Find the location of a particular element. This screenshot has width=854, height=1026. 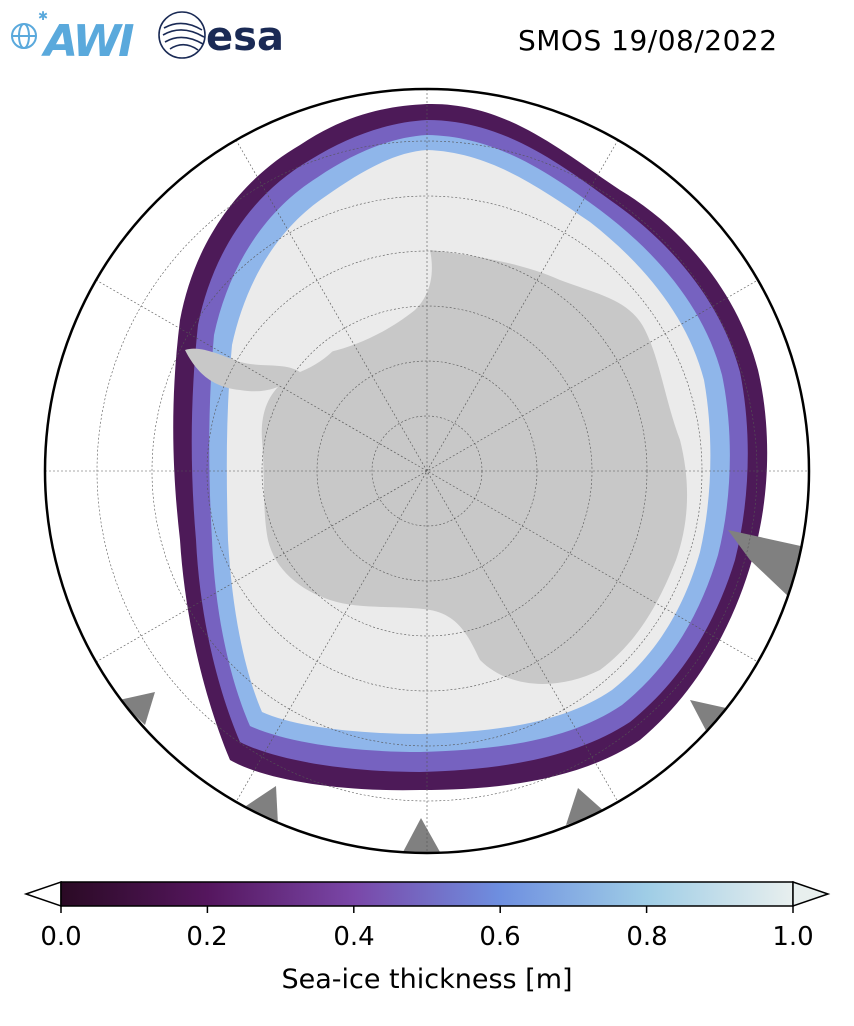

colorbar-gradient is located at coordinates (427, 894).